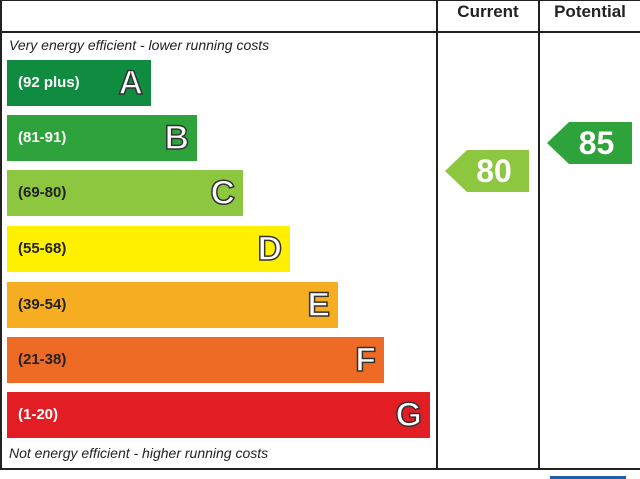  Describe the element at coordinates (172, 305) in the screenshot. I see `rating-band-e: (39-54) E` at that location.